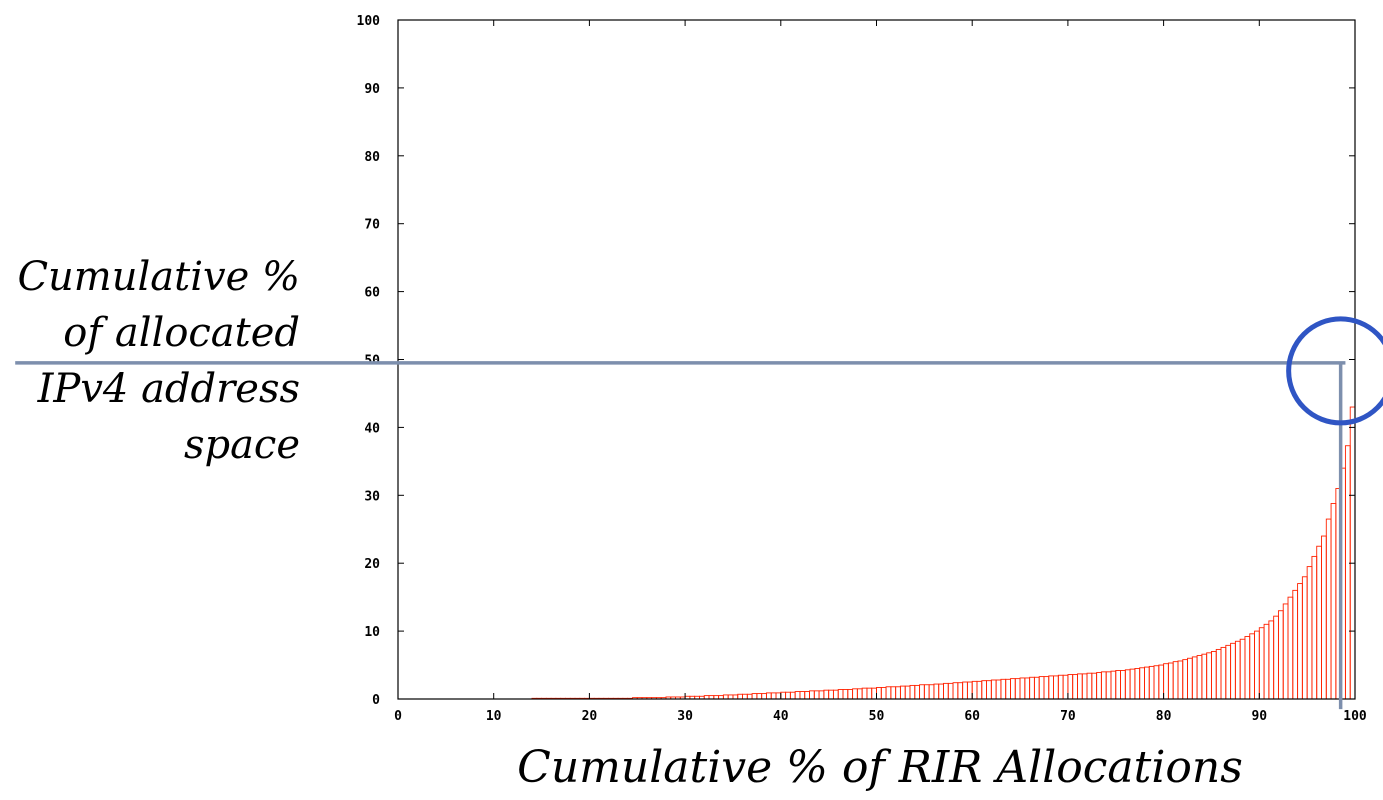  I want to click on x-axis-label: Cumulative % of RIR Allocations, so click(880, 767).